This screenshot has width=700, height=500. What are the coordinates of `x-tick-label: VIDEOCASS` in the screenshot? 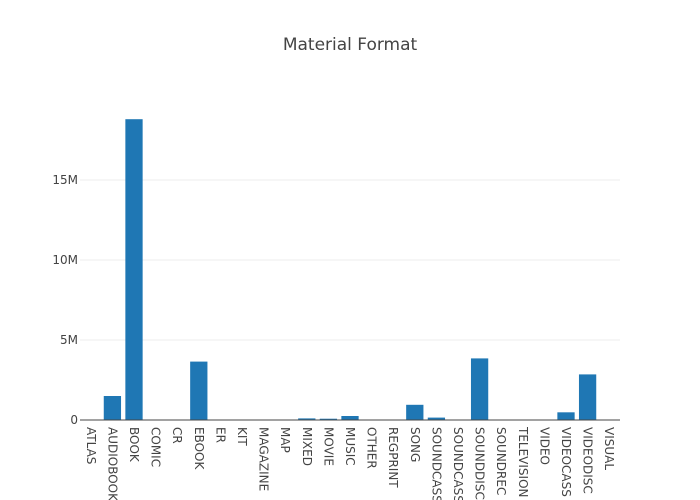 It's located at (566, 462).